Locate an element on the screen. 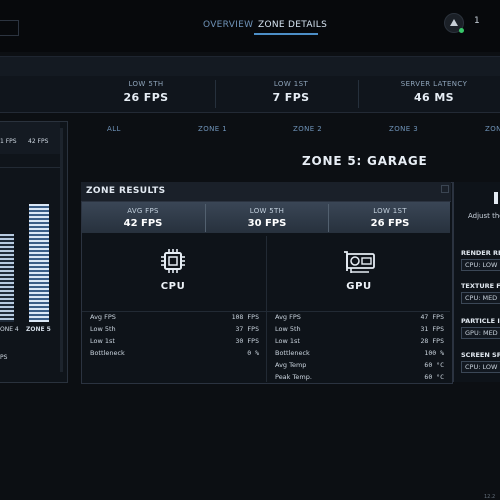  zone-tab-1: ZONE 1 is located at coordinates (213, 129).